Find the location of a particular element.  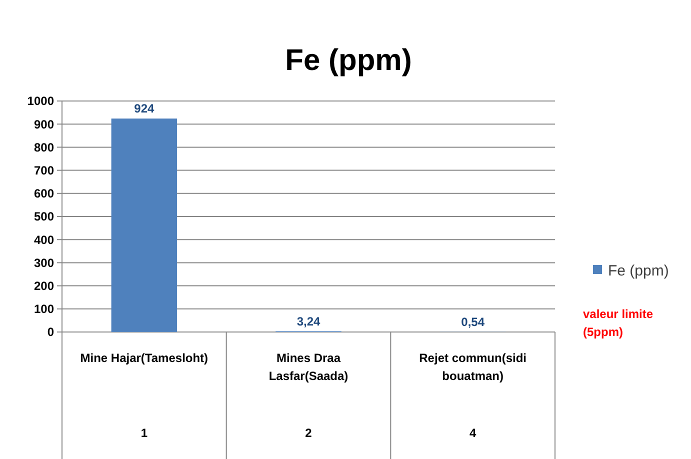

y-tick-label: 800 is located at coordinates (44, 147).